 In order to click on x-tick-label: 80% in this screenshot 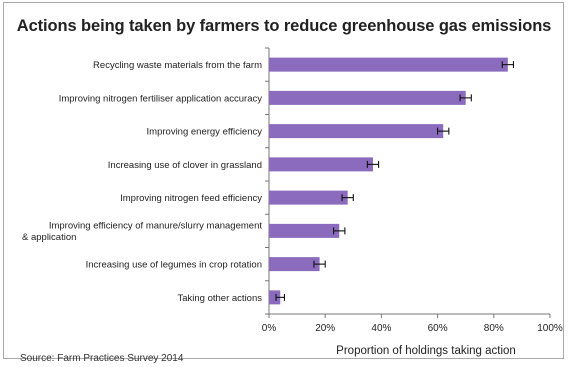, I will do `click(494, 328)`.